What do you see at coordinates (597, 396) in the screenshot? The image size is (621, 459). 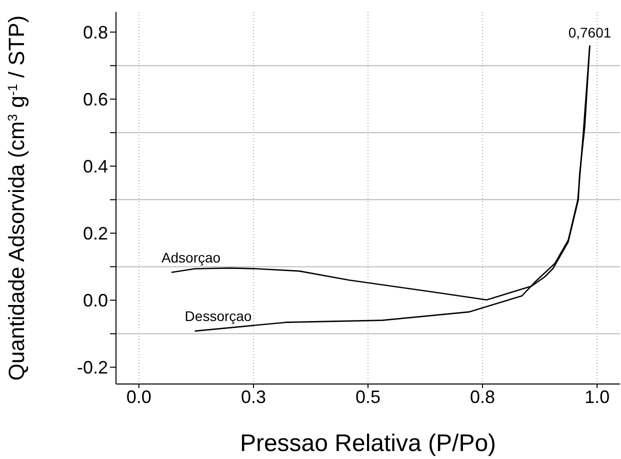 I see `x-tick-label: 1.0` at bounding box center [597, 396].